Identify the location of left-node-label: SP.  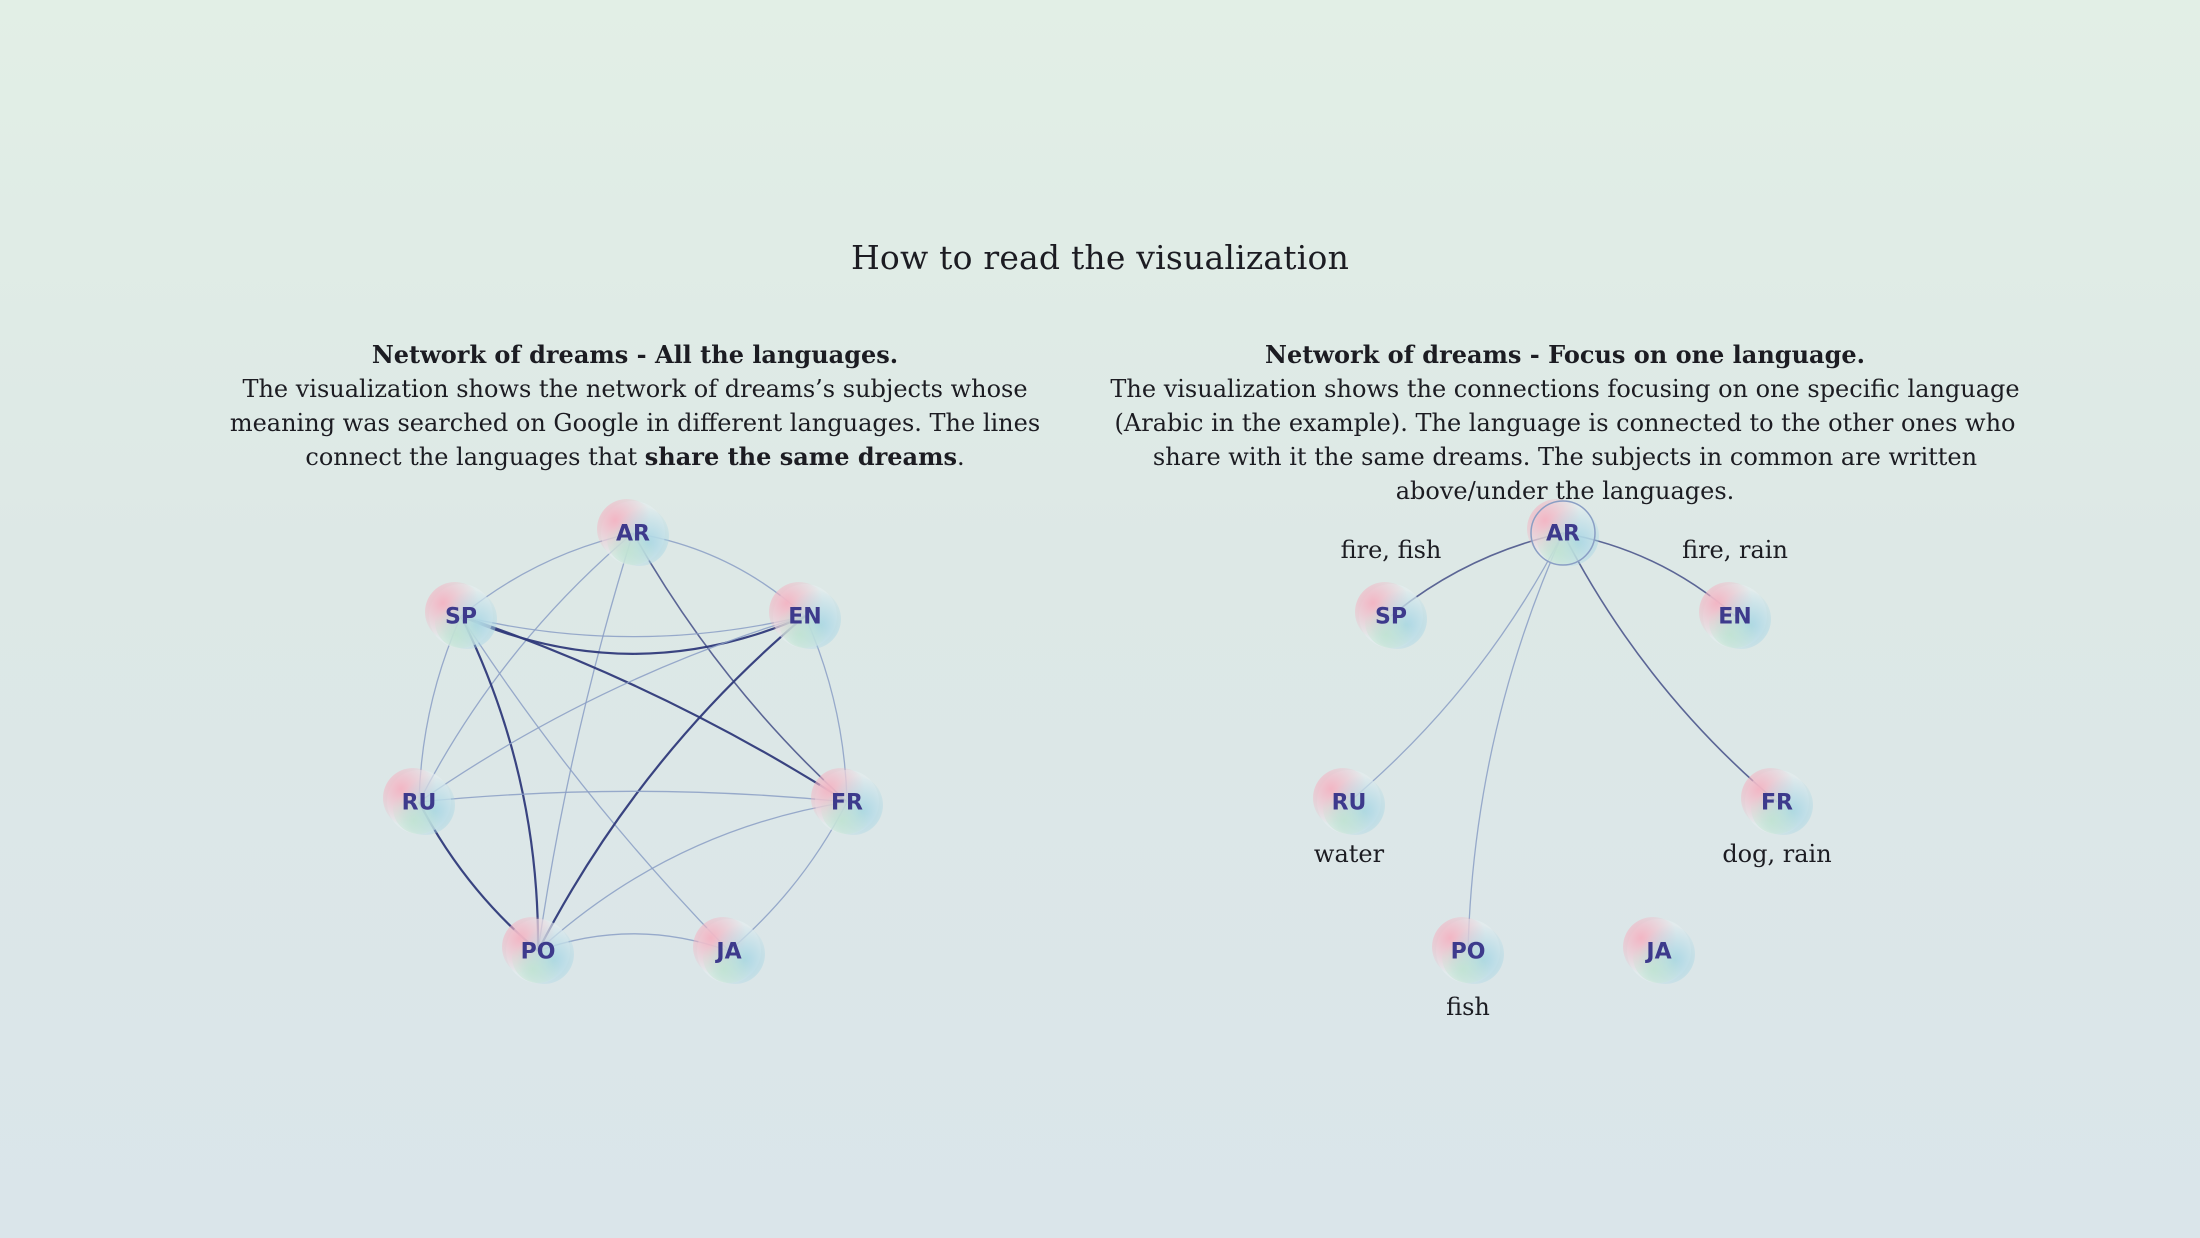
(461, 617).